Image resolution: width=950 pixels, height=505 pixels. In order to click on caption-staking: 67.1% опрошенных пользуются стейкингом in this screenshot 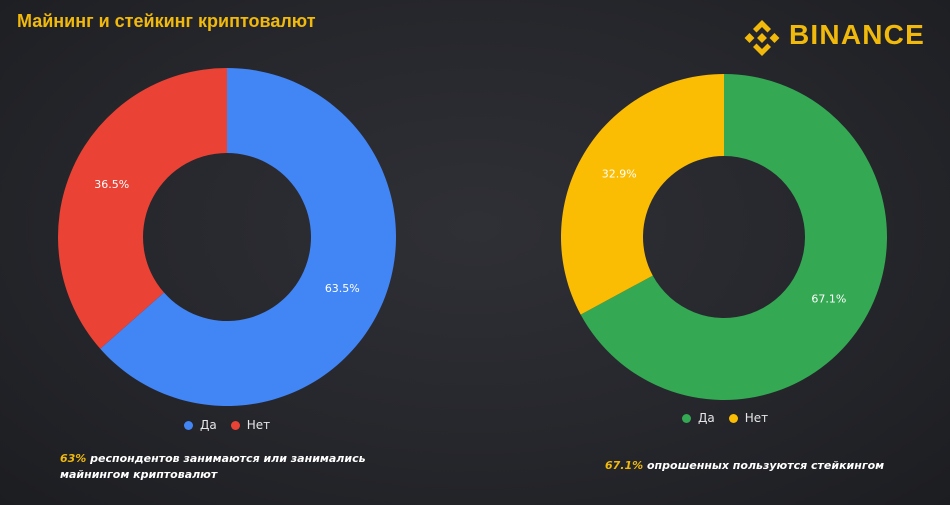, I will do `click(770, 466)`.